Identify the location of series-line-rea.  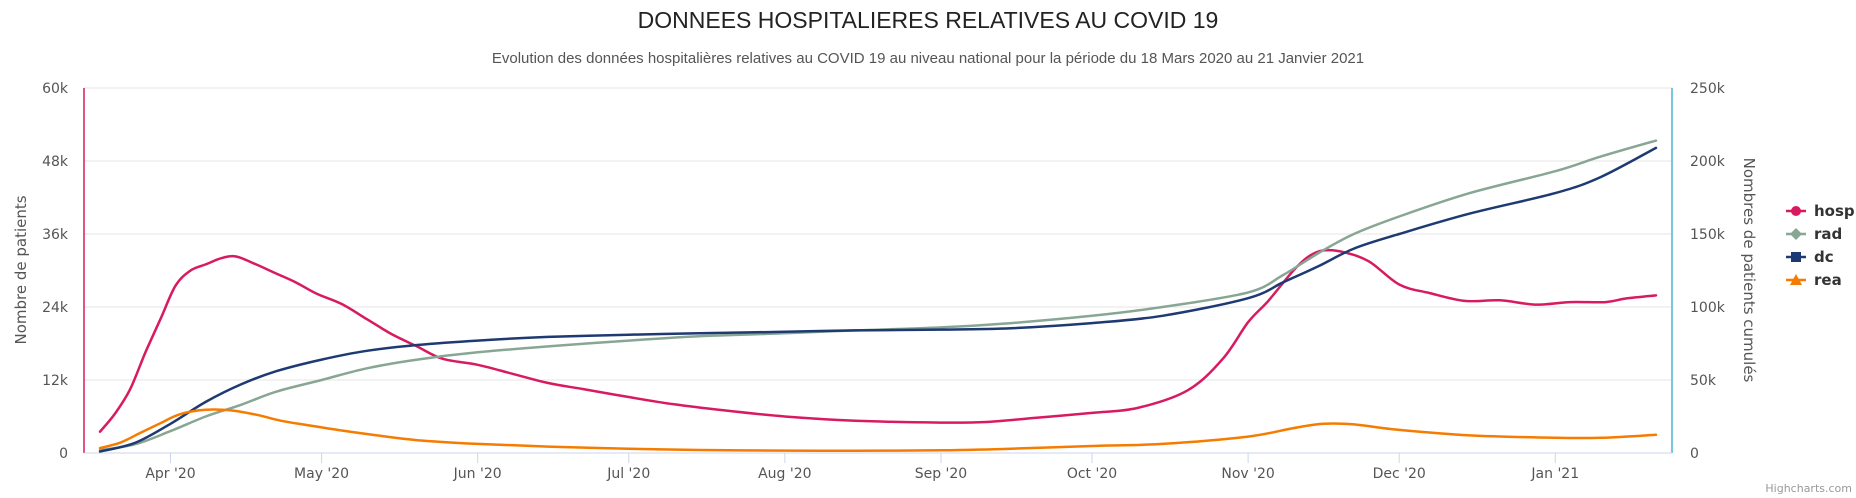
(878, 430).